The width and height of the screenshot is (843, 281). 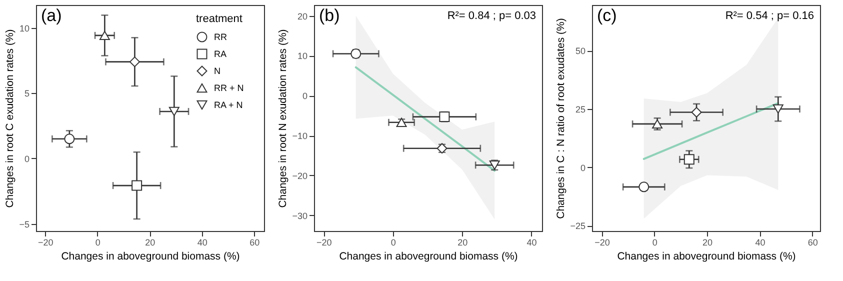 I want to click on y-axis-title: Changes in root C exudation rates (%), so click(x=10, y=118).